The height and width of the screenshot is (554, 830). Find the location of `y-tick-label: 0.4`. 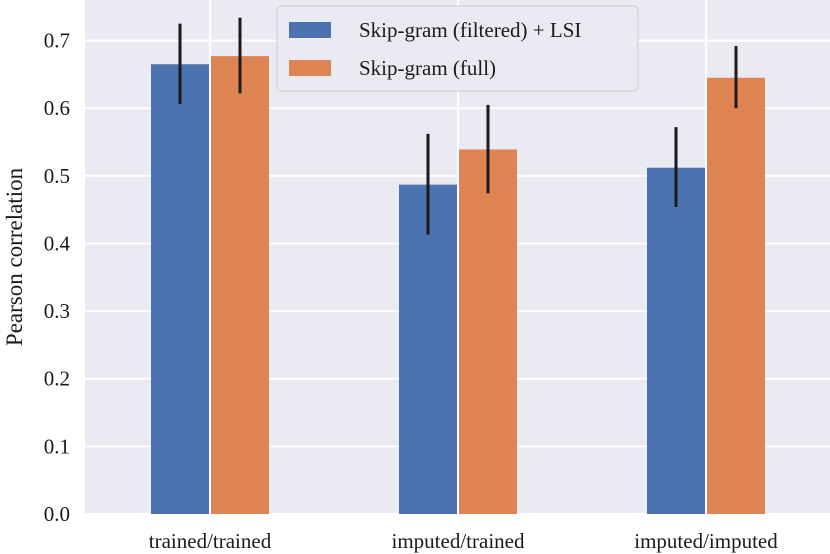

y-tick-label: 0.4 is located at coordinates (57, 243).